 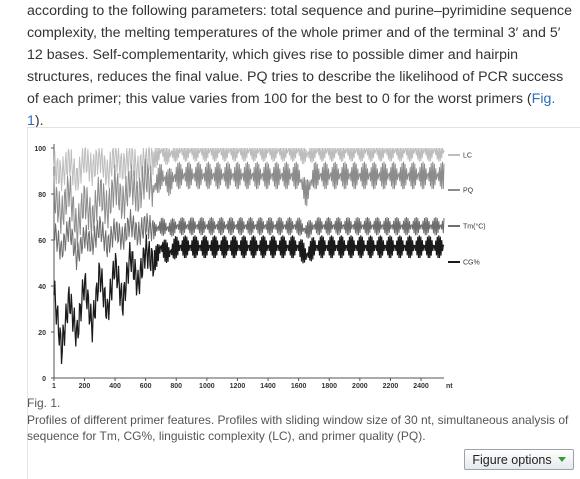 I want to click on legend-label: PQ, so click(x=468, y=191).